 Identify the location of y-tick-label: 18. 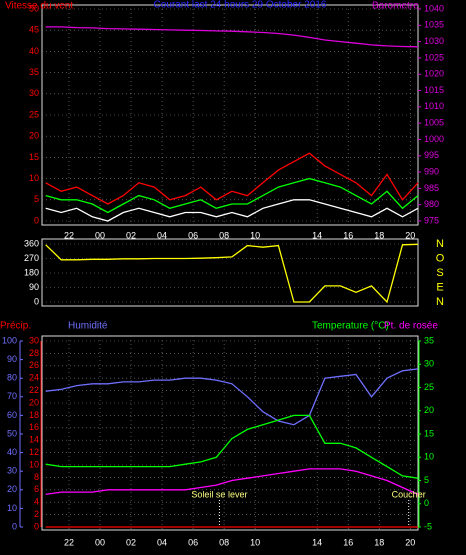
(34, 415).